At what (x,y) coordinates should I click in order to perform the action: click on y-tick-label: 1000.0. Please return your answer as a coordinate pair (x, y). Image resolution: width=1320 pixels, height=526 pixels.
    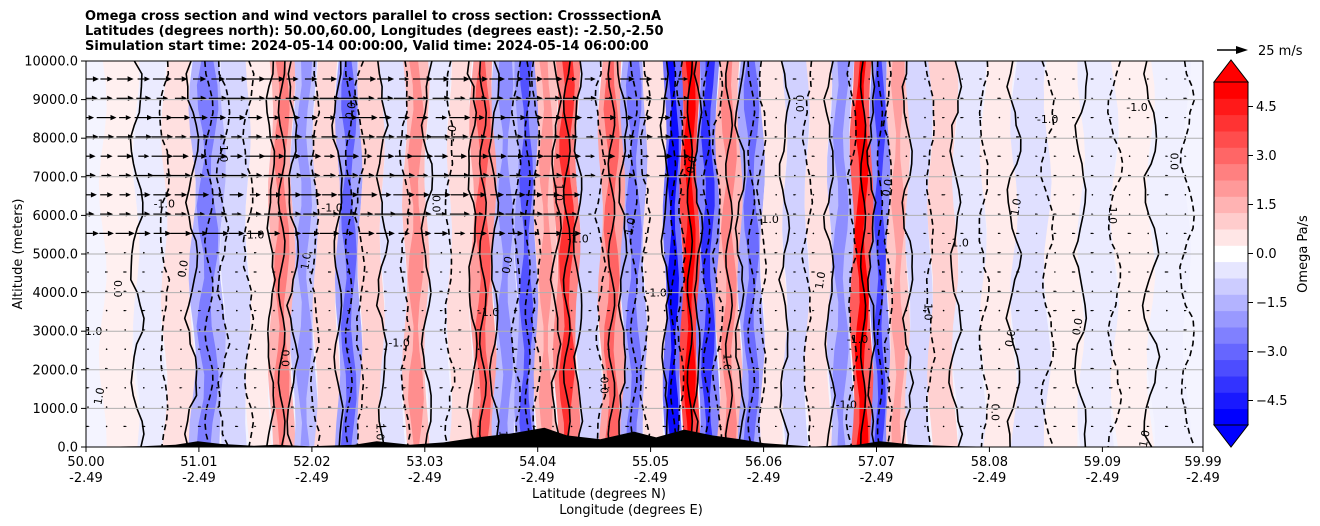
    Looking at the image, I should click on (56, 409).